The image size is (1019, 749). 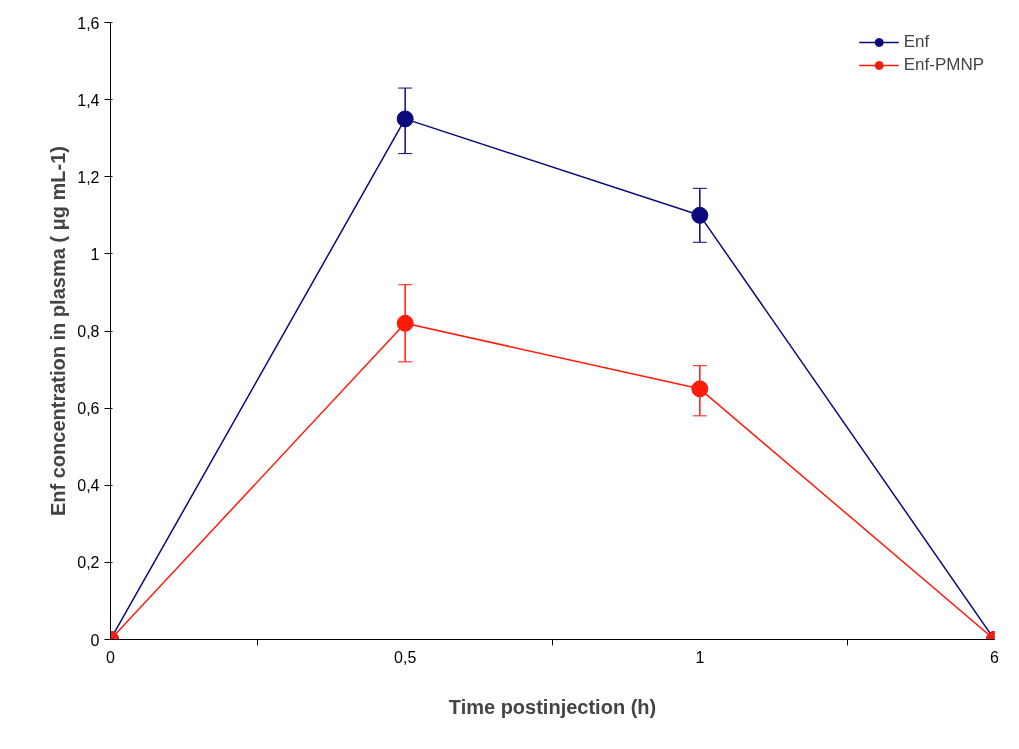 I want to click on legend-label: Enf-PMNP, so click(x=943, y=65).